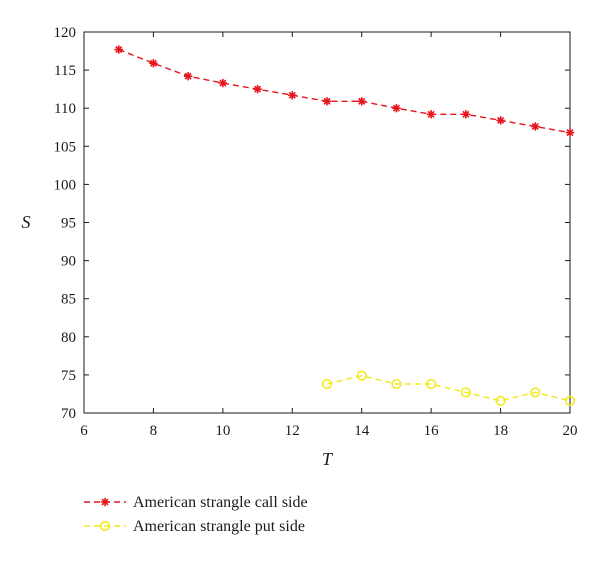 The width and height of the screenshot is (600, 565). I want to click on x-tick-label: 6, so click(84, 431).